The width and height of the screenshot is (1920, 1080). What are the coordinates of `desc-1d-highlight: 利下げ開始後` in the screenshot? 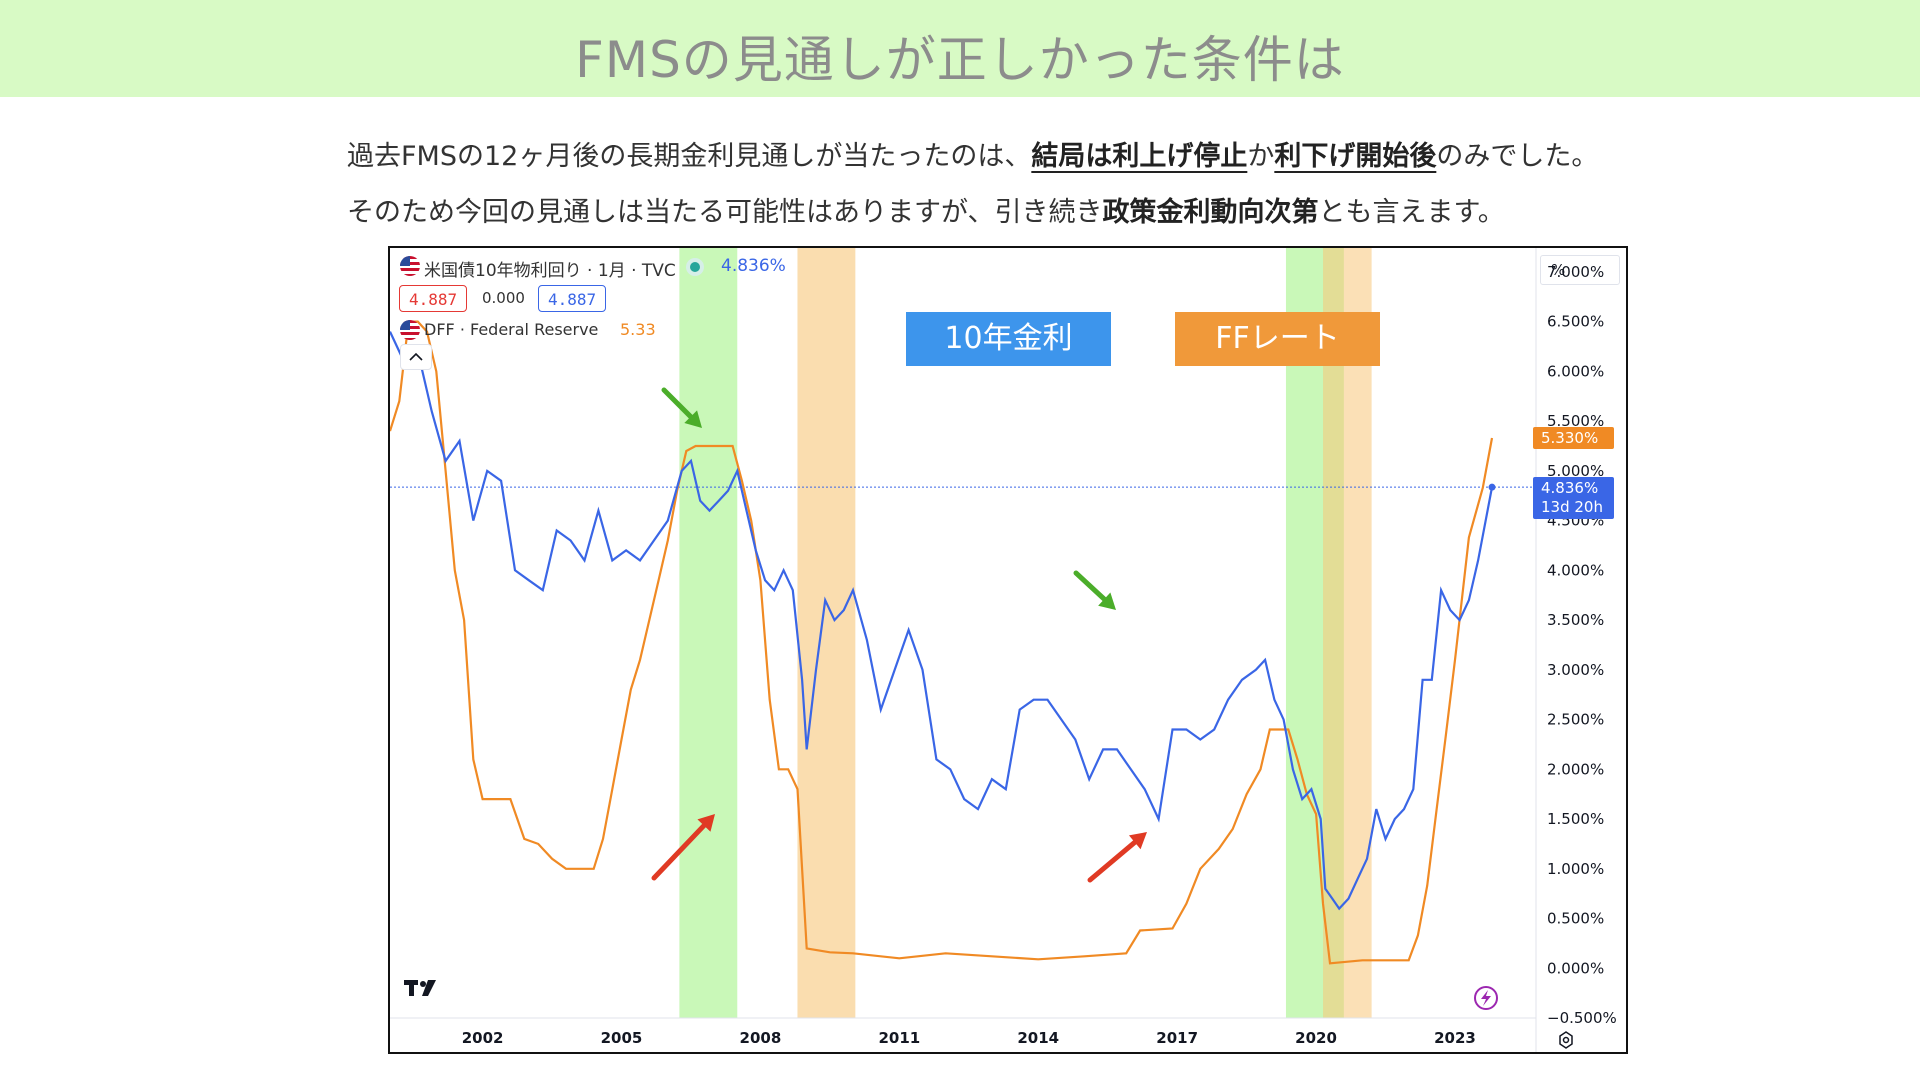 It's located at (1355, 156).